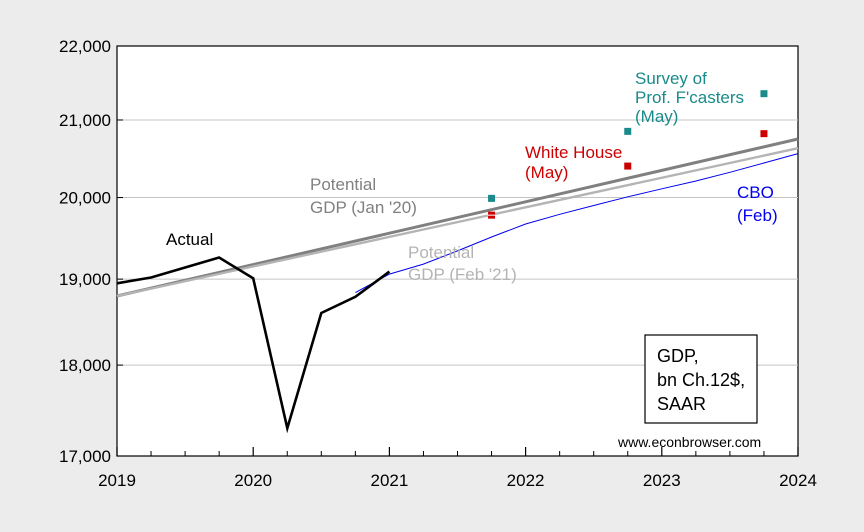  I want to click on label-pot21: Potential GDP (Feb '21), so click(462, 263).